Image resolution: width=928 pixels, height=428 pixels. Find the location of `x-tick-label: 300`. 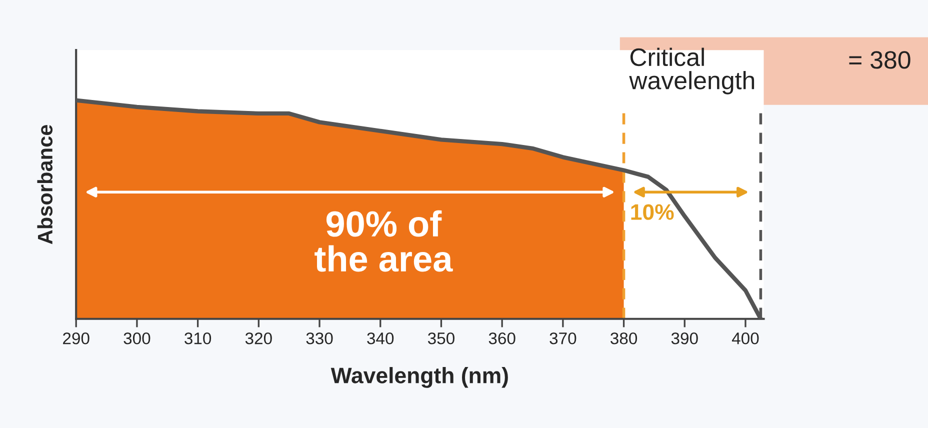

x-tick-label: 300 is located at coordinates (137, 338).